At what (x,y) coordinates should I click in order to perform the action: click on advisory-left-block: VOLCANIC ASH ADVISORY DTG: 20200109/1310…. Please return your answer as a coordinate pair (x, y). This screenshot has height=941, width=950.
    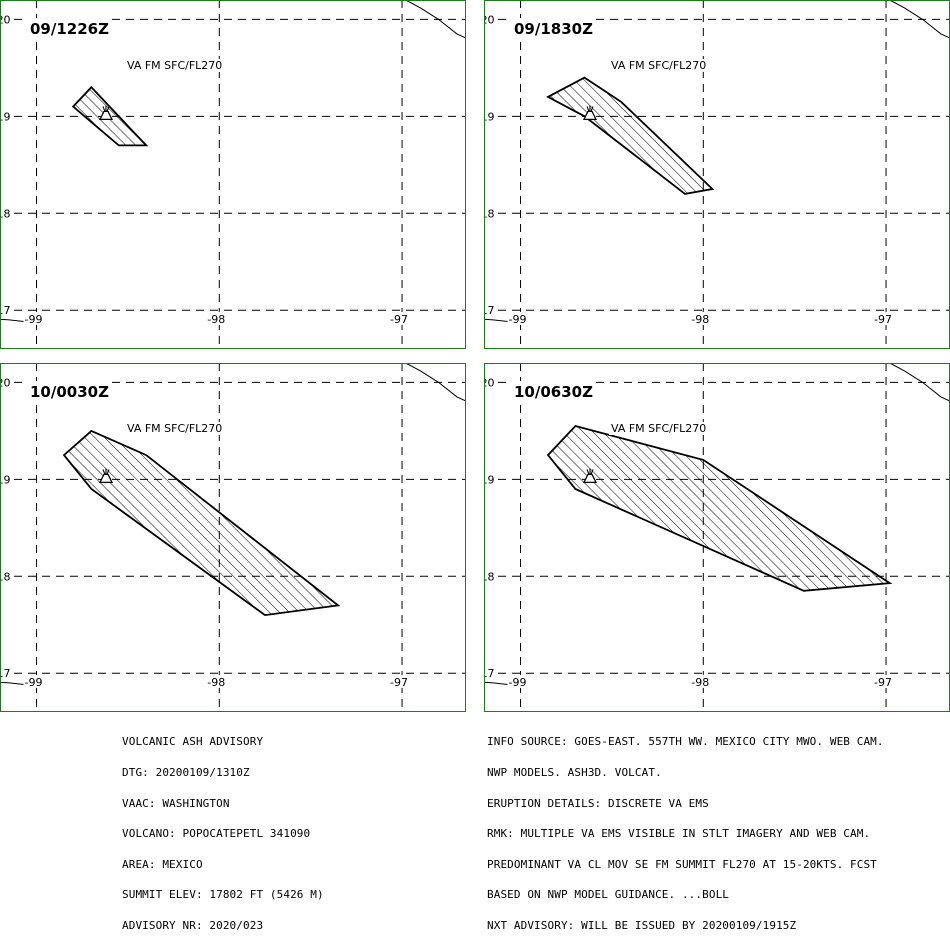
    Looking at the image, I should click on (223, 829).